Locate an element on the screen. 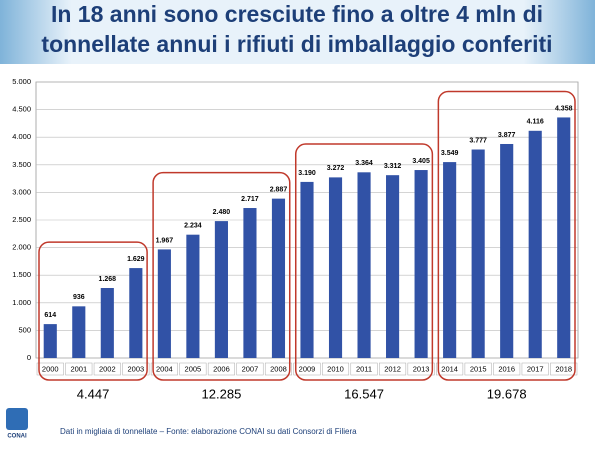  value-label: 614 is located at coordinates (50, 315).